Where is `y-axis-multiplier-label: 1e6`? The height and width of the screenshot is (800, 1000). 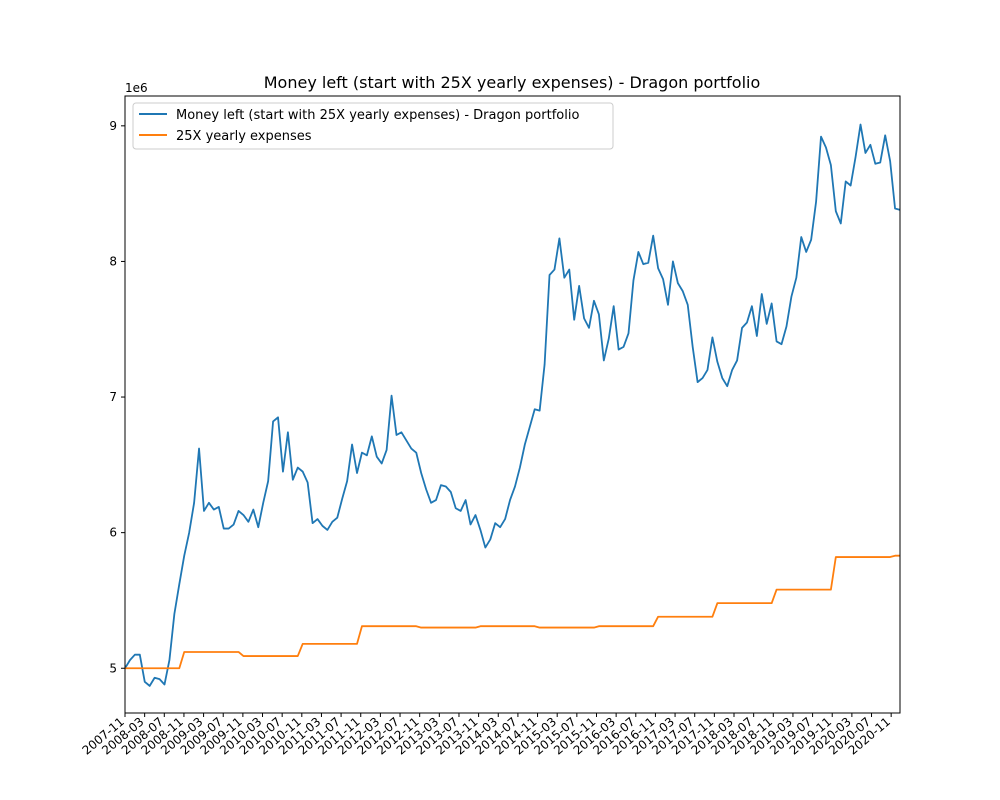 y-axis-multiplier-label: 1e6 is located at coordinates (136, 88).